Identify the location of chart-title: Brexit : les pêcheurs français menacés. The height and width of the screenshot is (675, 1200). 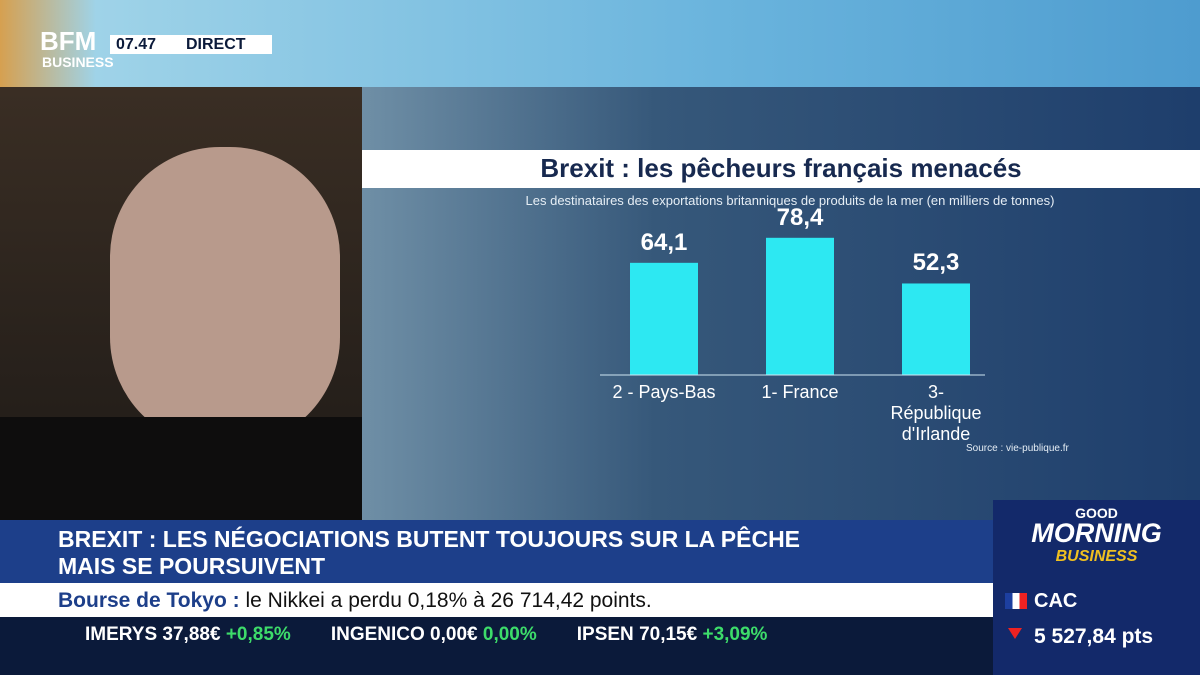
(781, 168).